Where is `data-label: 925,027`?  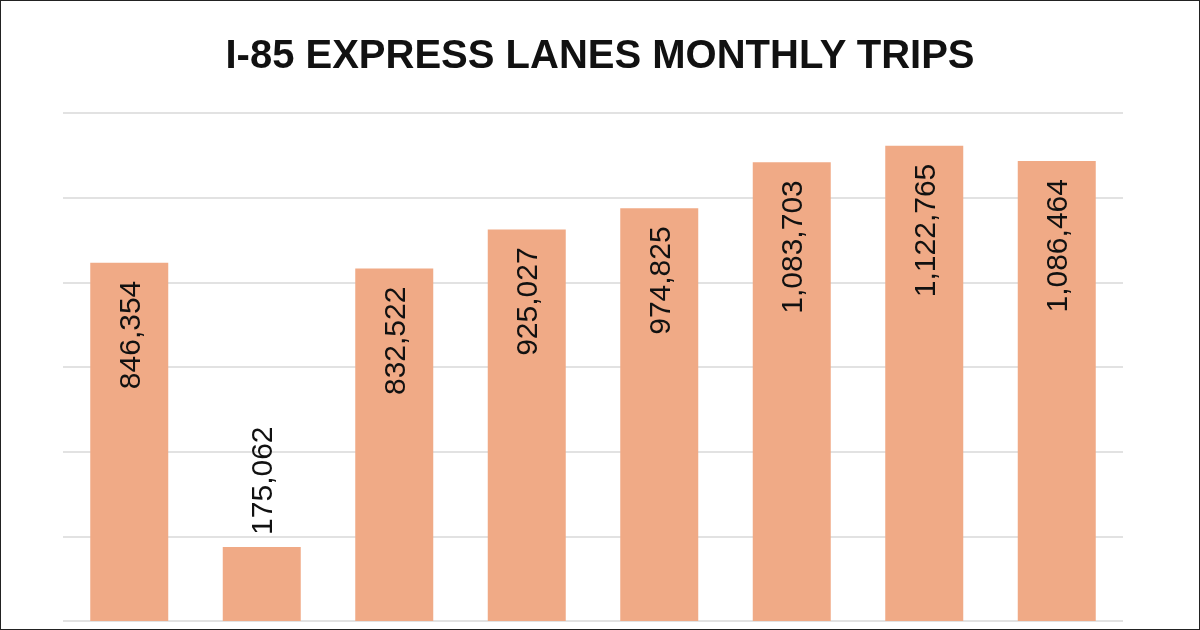 data-label: 925,027 is located at coordinates (527, 301).